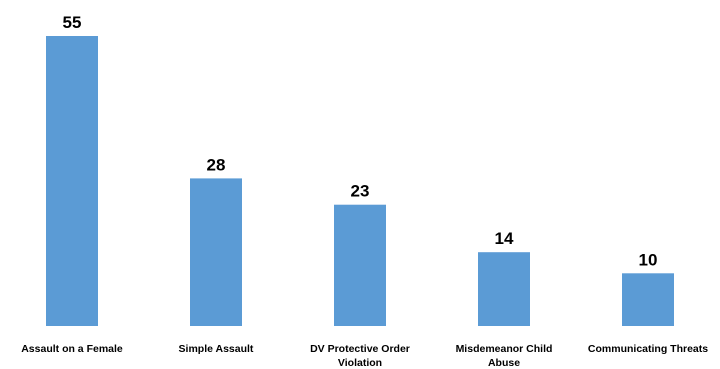 This screenshot has height=369, width=720. What do you see at coordinates (504, 238) in the screenshot?
I see `bar-value-label-4: 14` at bounding box center [504, 238].